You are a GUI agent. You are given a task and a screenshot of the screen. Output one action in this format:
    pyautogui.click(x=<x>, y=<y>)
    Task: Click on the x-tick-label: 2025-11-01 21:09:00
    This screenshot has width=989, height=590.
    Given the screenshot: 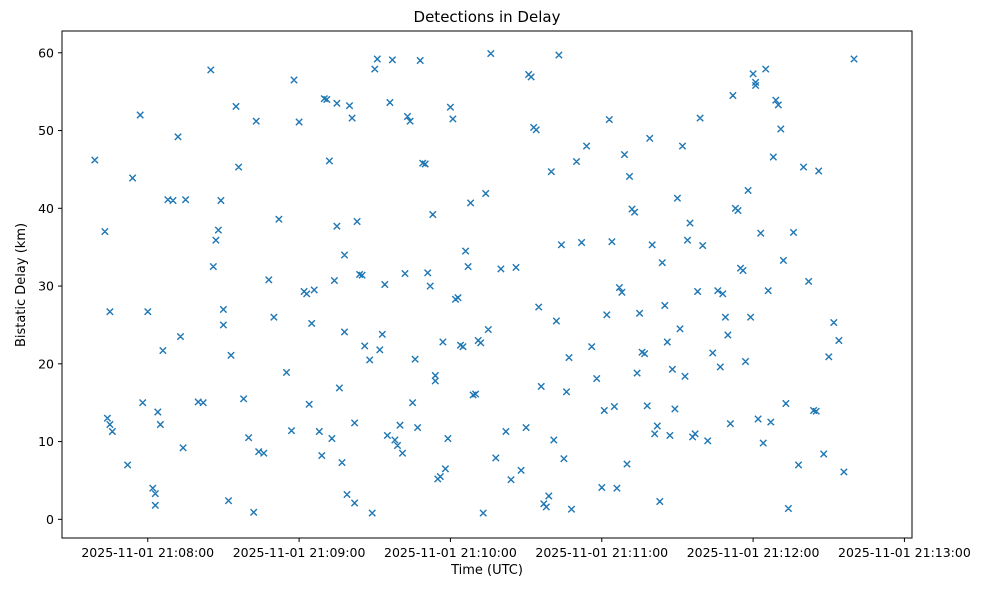 What is the action you would take?
    pyautogui.click(x=299, y=552)
    